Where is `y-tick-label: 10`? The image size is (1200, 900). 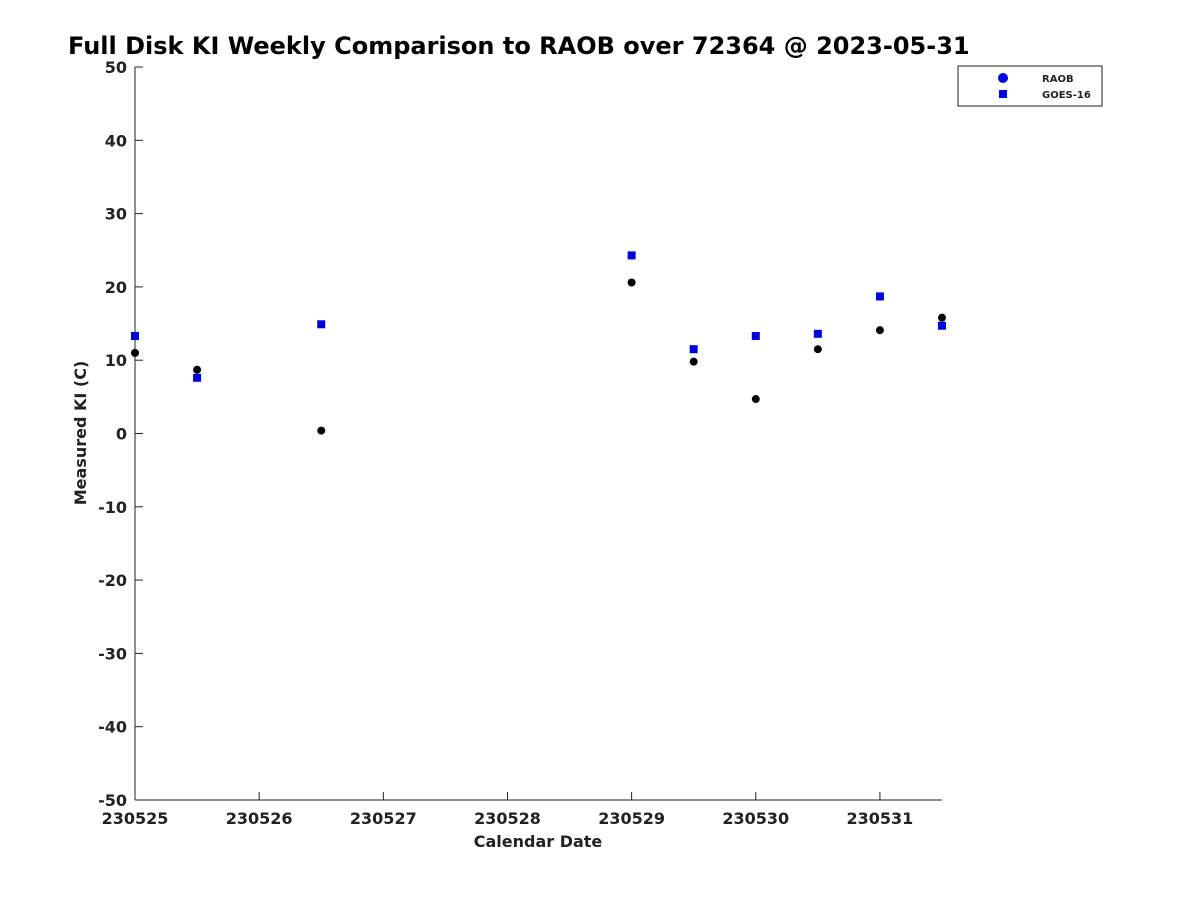
y-tick-label: 10 is located at coordinates (116, 360).